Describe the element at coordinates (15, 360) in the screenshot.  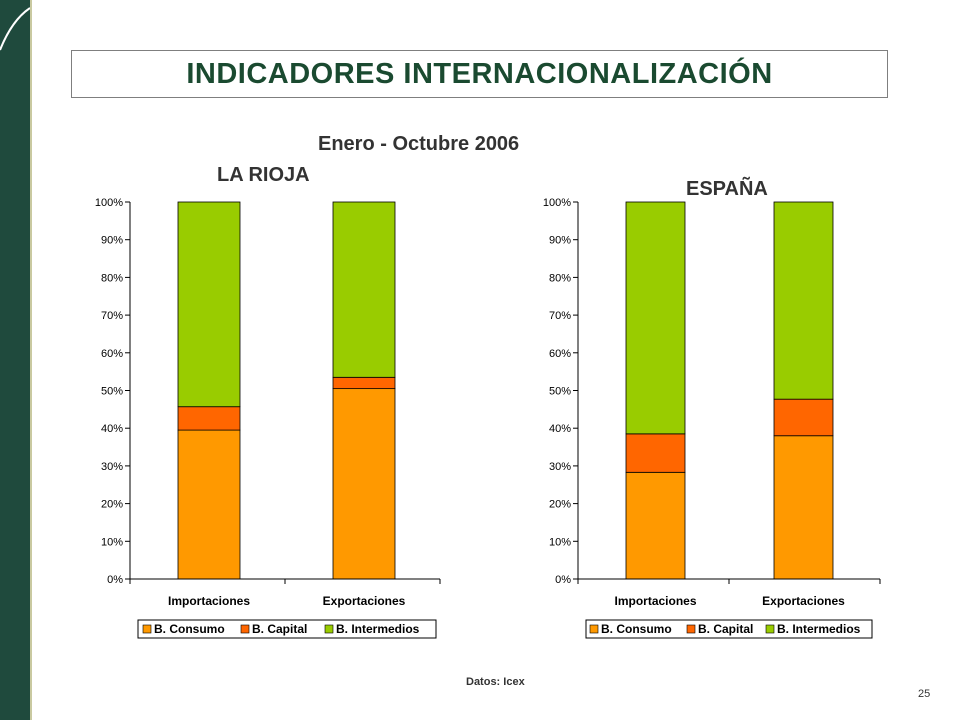
I see `sidebar-band` at that location.